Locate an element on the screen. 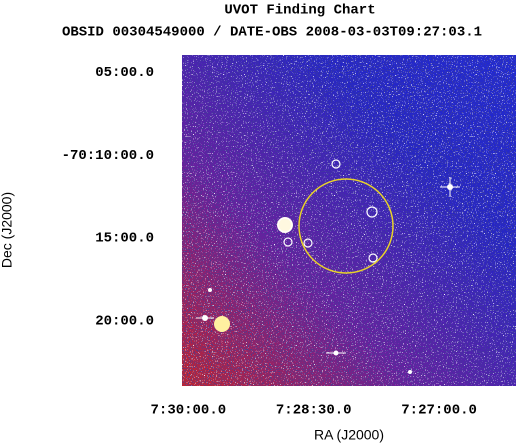  chart-title: UVOT Finding Chart is located at coordinates (299, 11).